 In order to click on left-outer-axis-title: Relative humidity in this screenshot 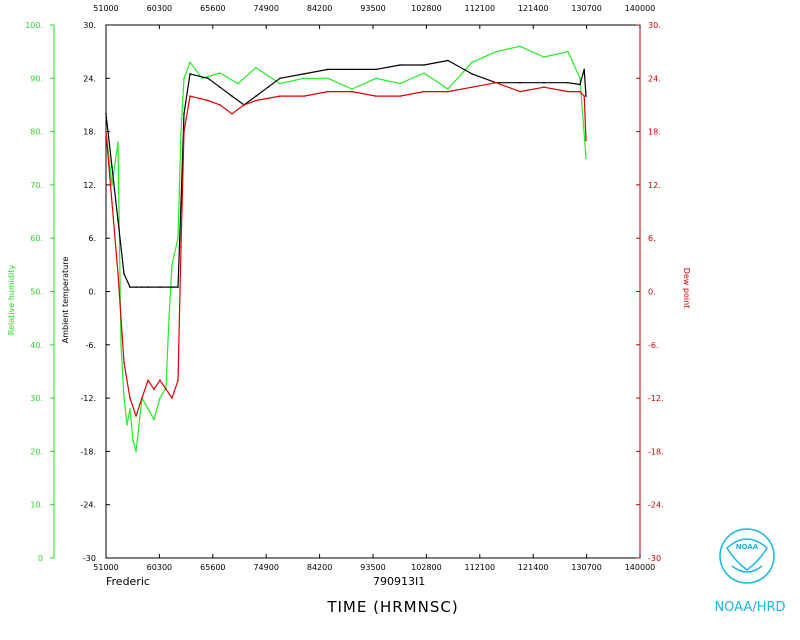, I will do `click(11, 300)`.